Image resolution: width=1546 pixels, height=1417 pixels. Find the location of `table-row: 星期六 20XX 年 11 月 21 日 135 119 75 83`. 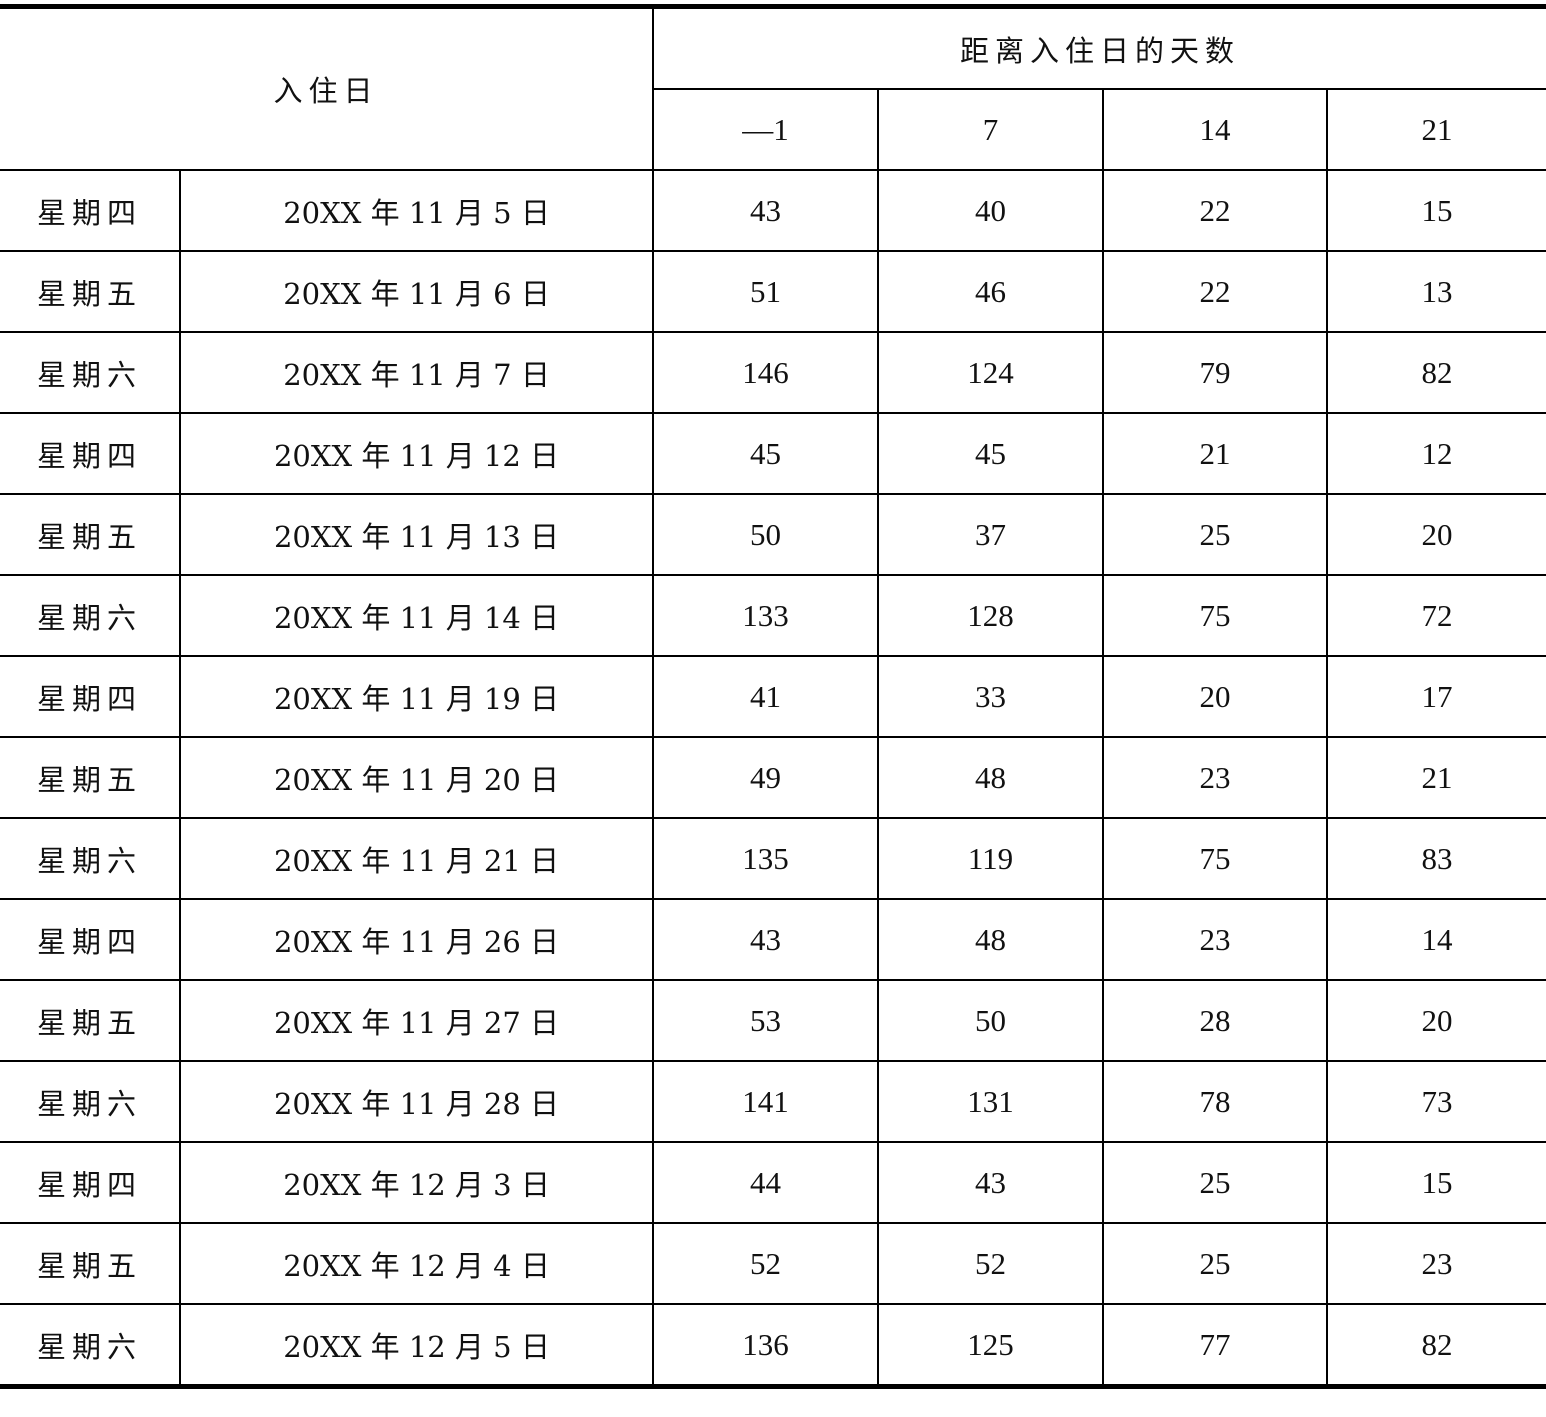

table-row: 星期六 20XX 年 11 月 21 日 135 119 75 83 is located at coordinates (773, 858).